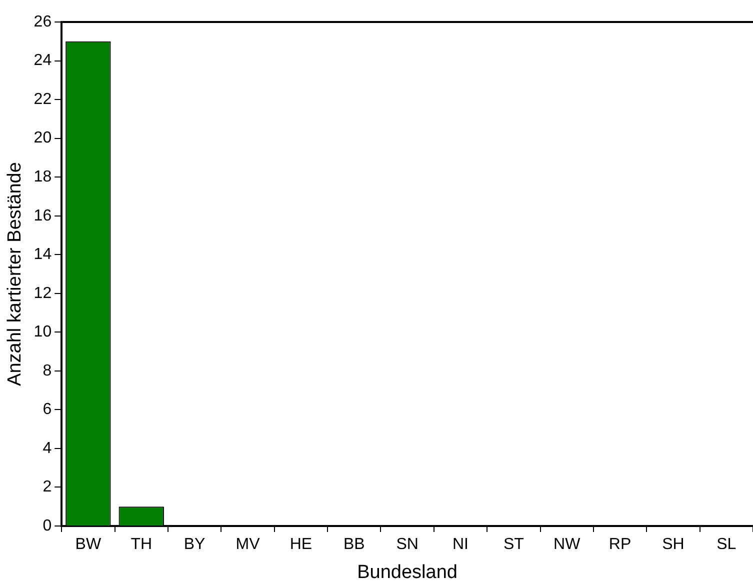  What do you see at coordinates (43, 138) in the screenshot?
I see `y-tick-label: 20` at bounding box center [43, 138].